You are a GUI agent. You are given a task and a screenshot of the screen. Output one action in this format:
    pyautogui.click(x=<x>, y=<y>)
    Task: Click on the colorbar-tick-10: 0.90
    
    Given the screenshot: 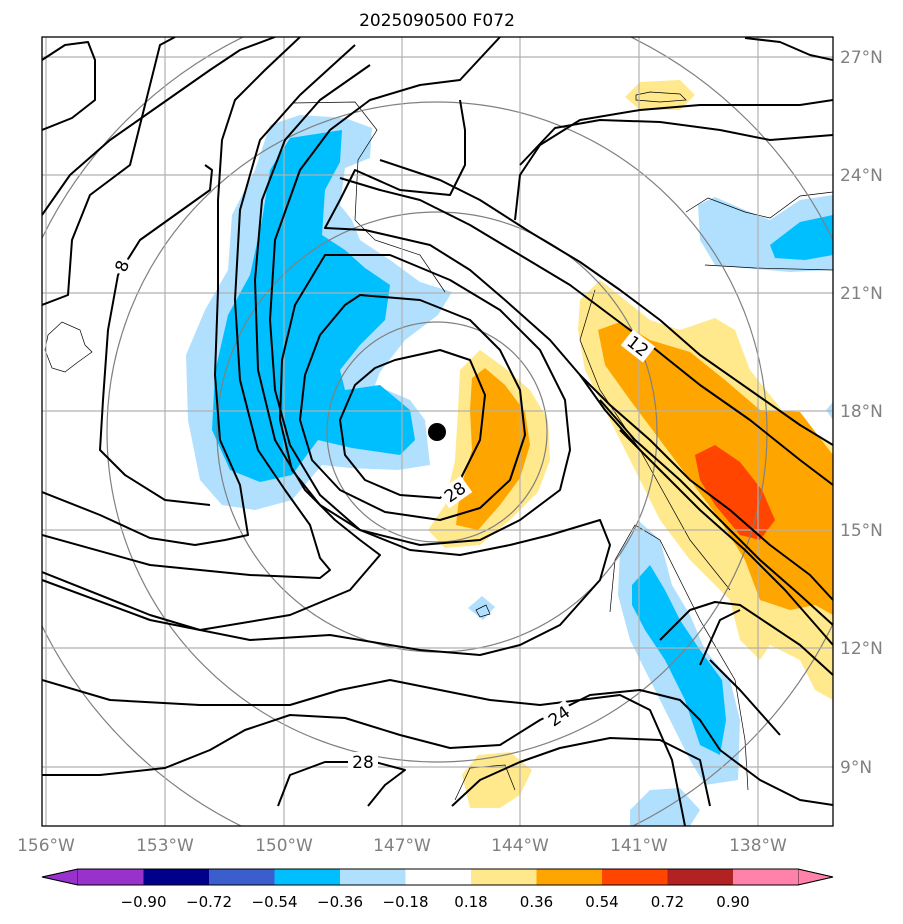 What is the action you would take?
    pyautogui.click(x=732, y=902)
    